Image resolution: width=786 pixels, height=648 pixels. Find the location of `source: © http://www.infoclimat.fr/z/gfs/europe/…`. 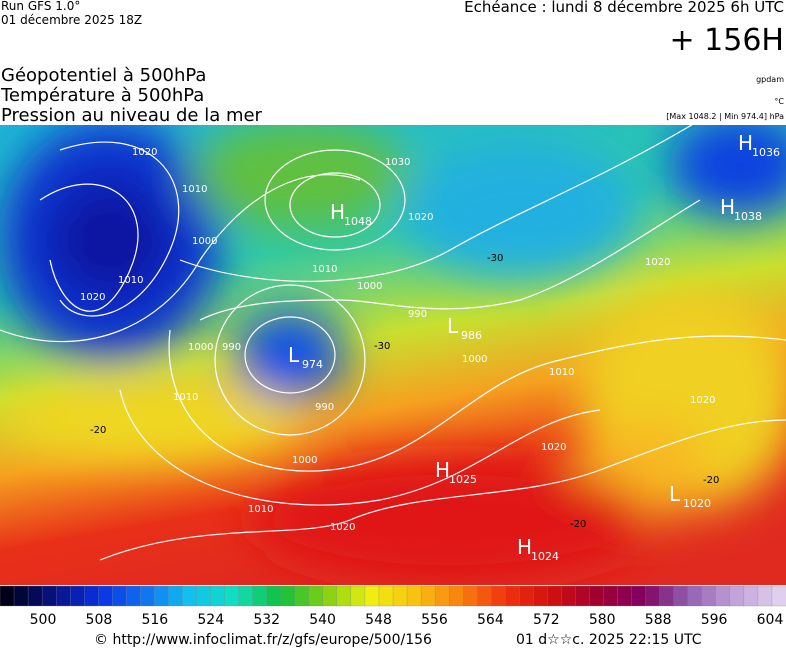

source: © http://www.infoclimat.fr/z/gfs/europe/… is located at coordinates (263, 640).